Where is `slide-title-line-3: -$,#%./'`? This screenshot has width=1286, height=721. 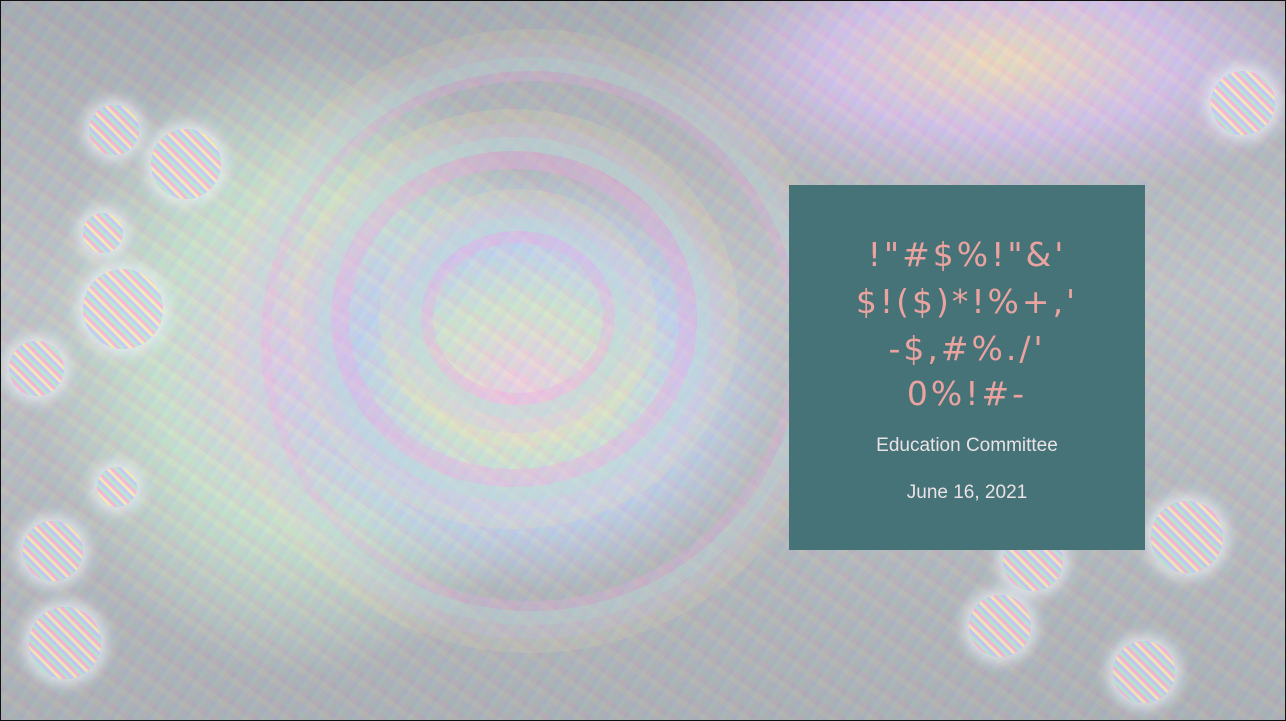 slide-title-line-3: -$,#%./' is located at coordinates (967, 348).